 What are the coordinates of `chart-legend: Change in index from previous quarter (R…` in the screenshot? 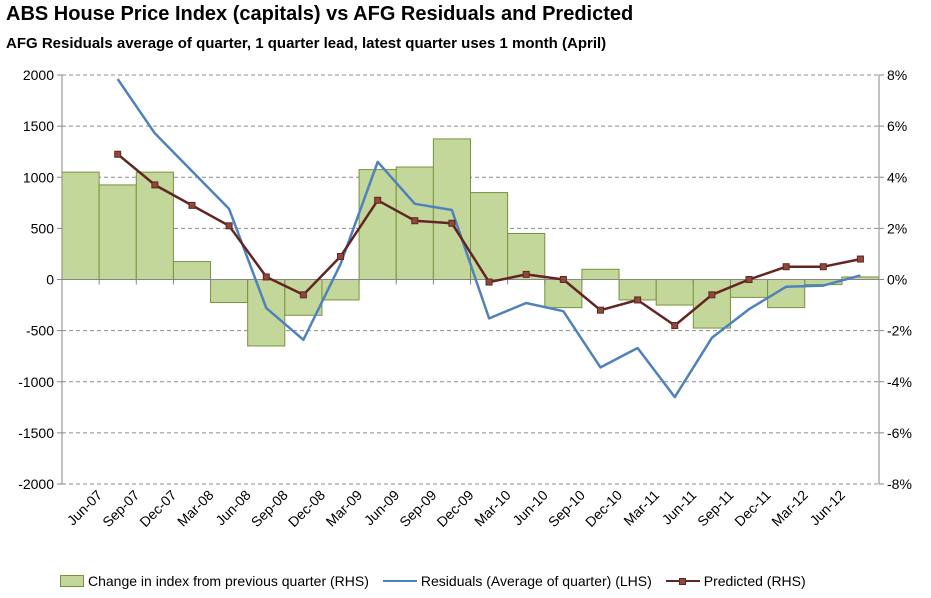 It's located at (440, 581).